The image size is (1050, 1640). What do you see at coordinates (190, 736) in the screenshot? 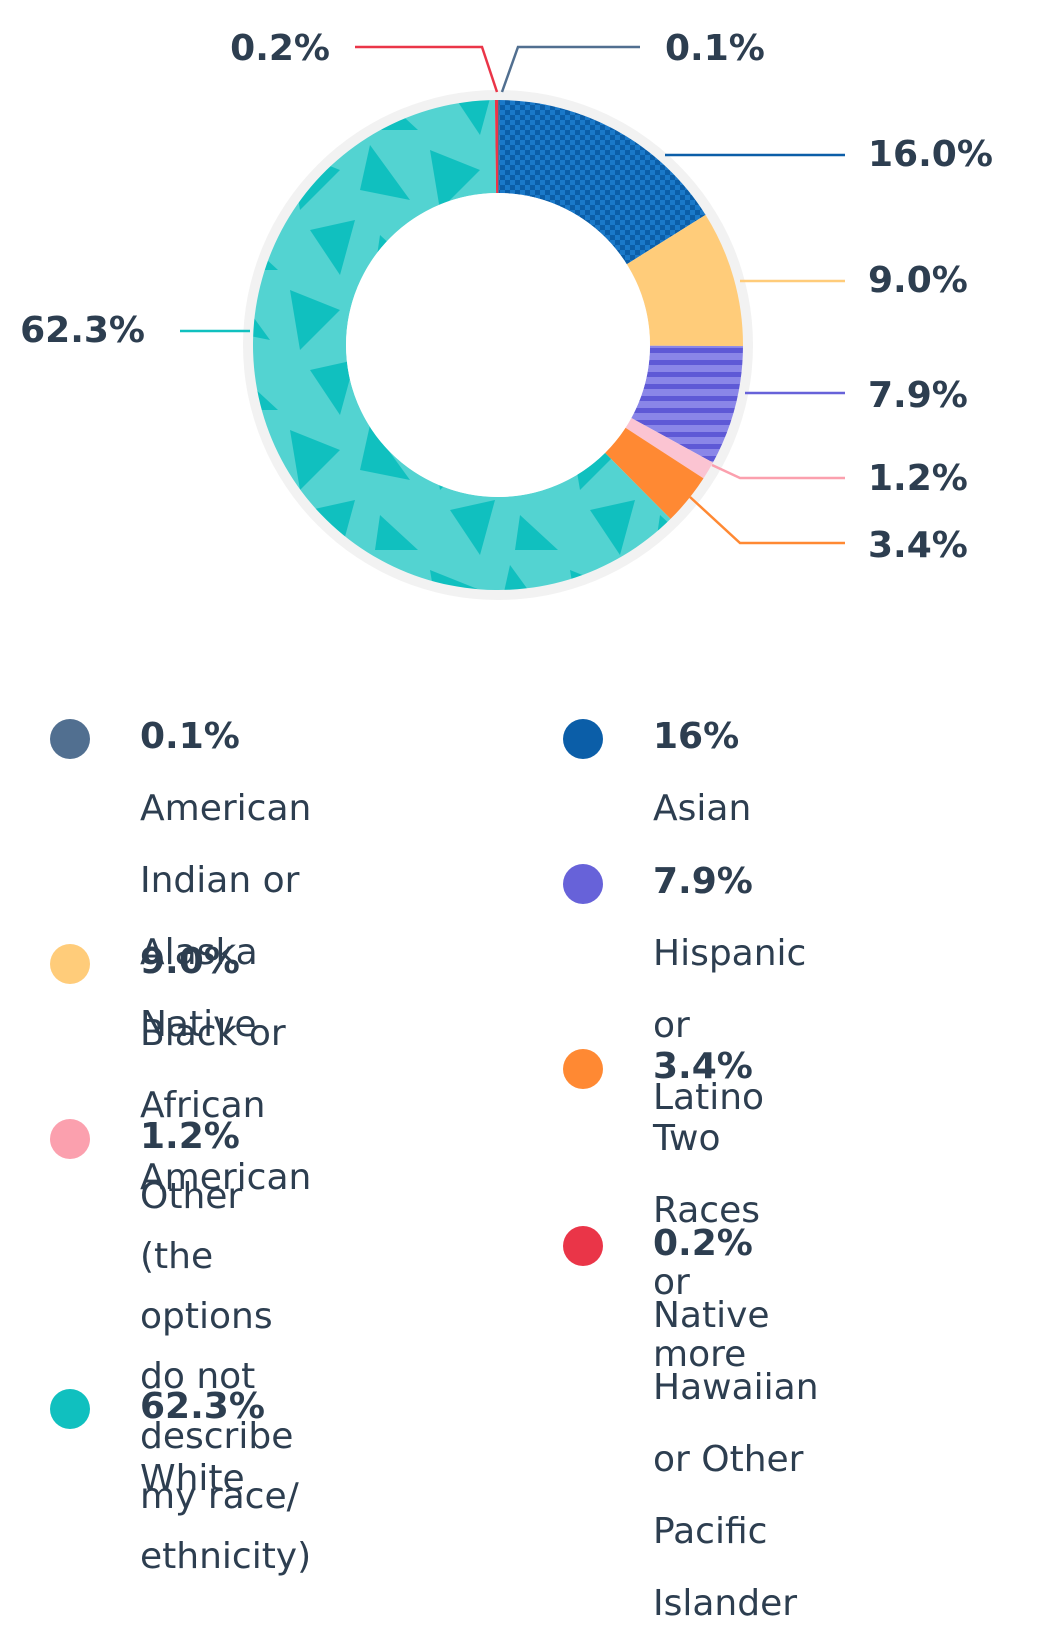
I see `legend-percent: 0.1%` at bounding box center [190, 736].